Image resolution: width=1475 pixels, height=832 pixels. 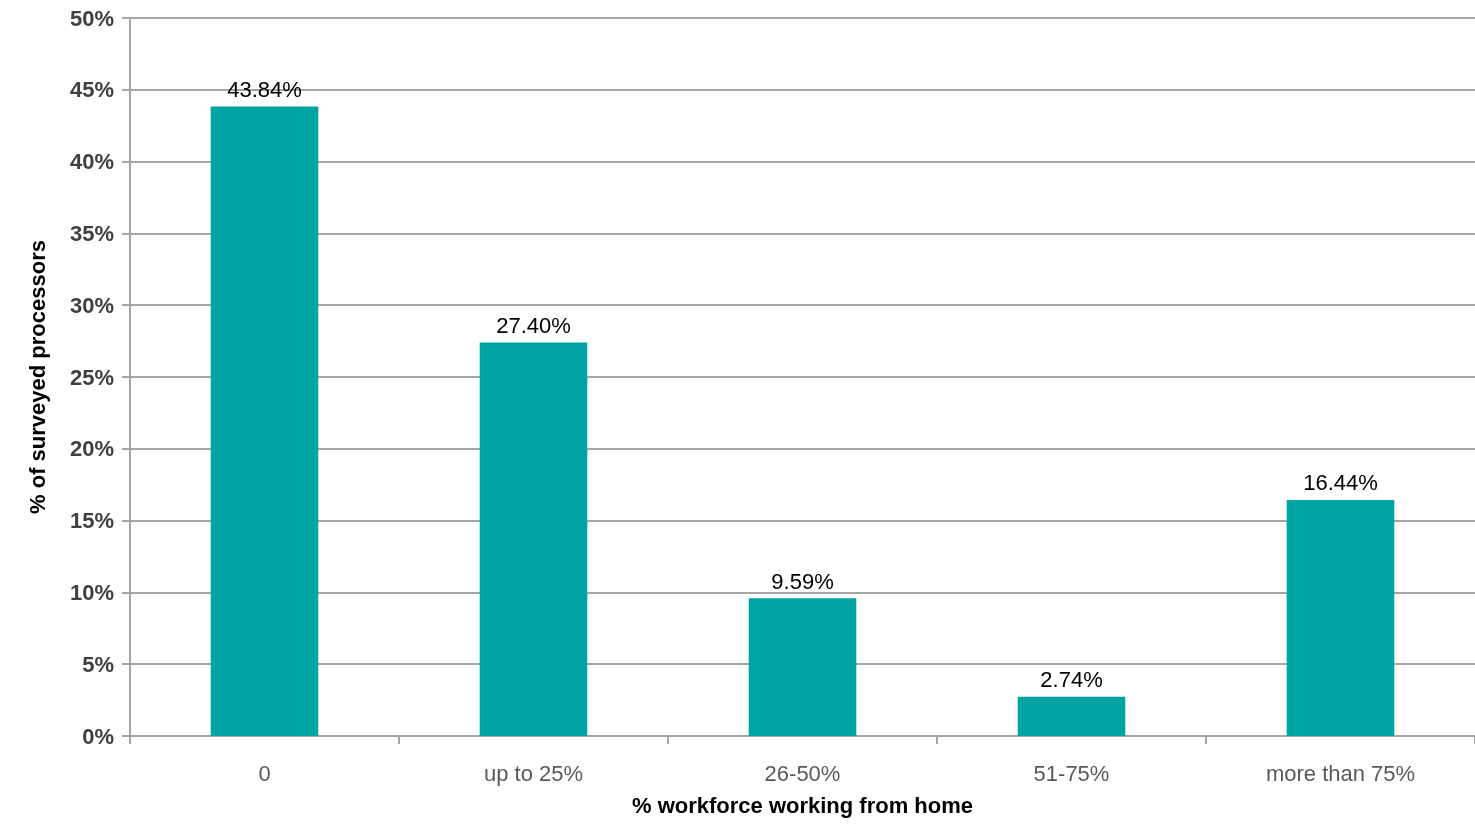 I want to click on y-tick-label: 10%, so click(x=91, y=592).